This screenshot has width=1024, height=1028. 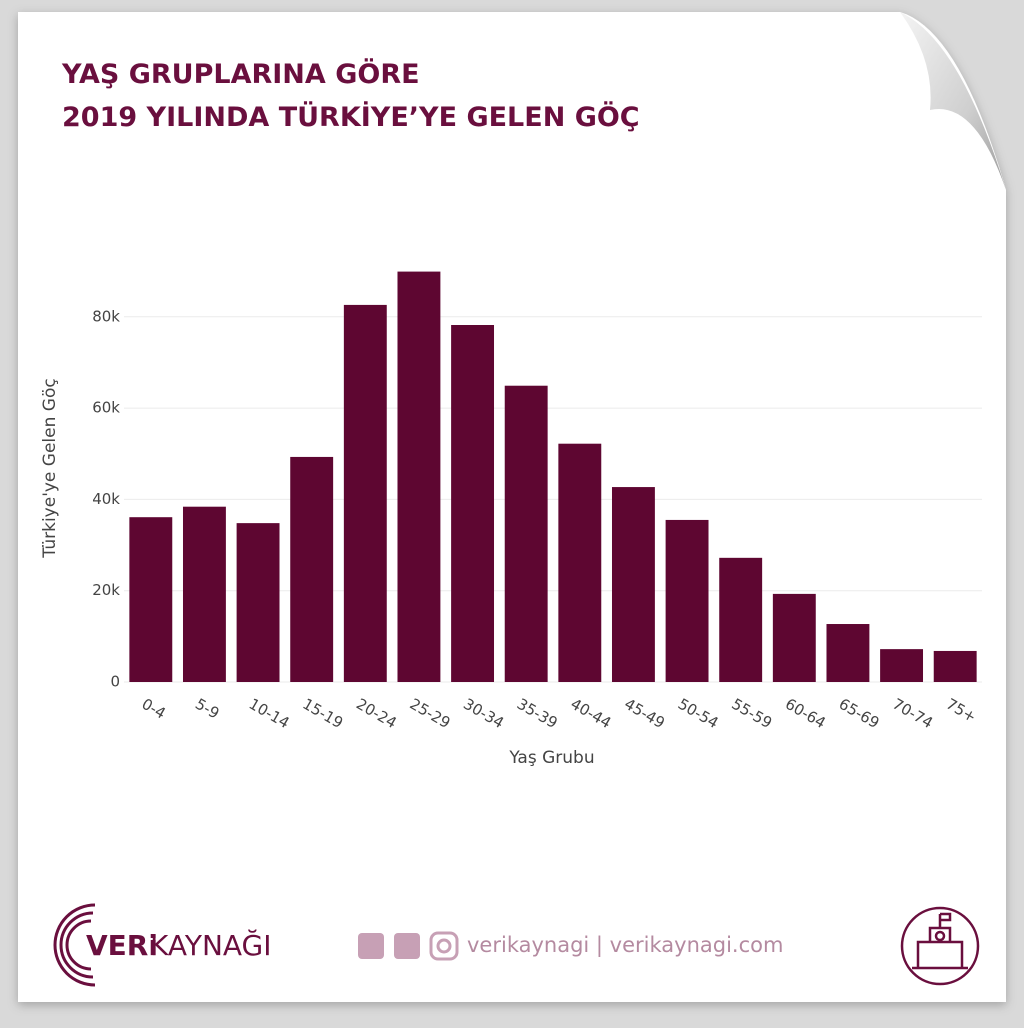 What do you see at coordinates (240, 73) in the screenshot?
I see `chart-title: YAŞ GRUPLARINA GÖRE` at bounding box center [240, 73].